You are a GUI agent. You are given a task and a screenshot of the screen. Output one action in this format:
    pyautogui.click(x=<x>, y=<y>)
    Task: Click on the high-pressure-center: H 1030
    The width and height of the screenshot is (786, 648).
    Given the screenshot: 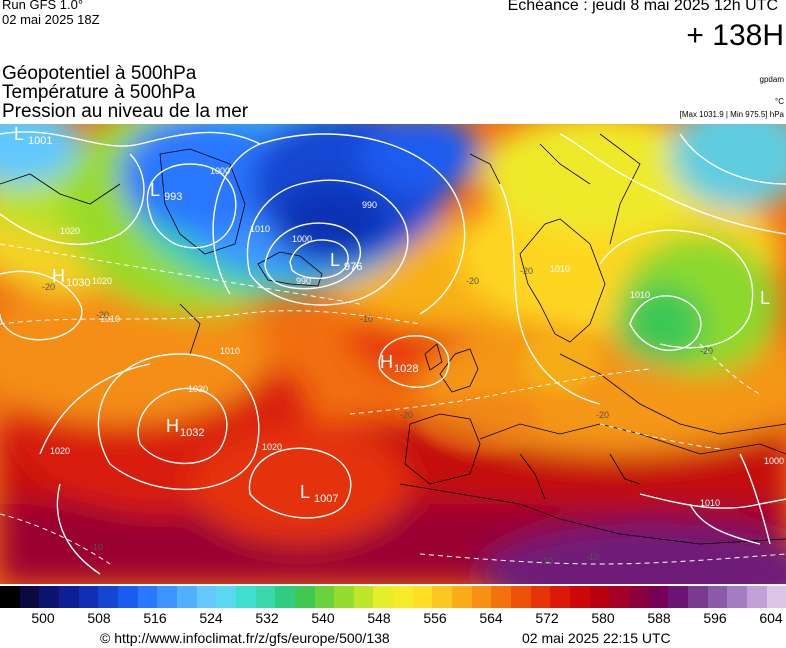 What is the action you would take?
    pyautogui.click(x=71, y=277)
    